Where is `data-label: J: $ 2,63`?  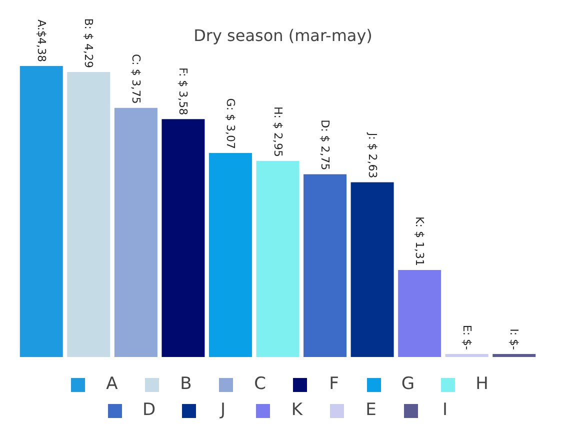
data-label: J: $ 2,63 is located at coordinates (372, 155).